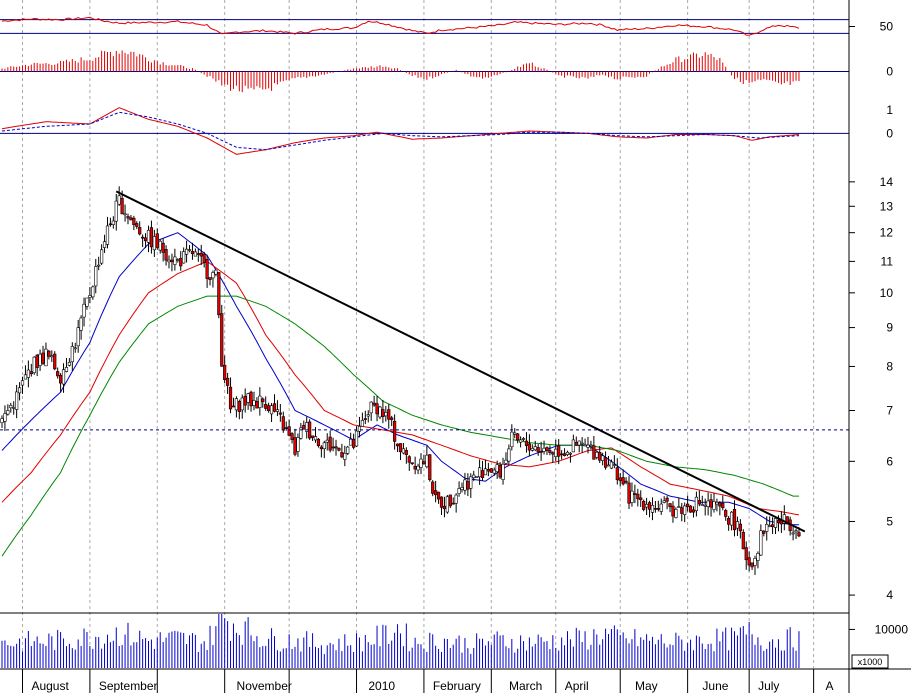 This screenshot has width=911, height=698. I want to click on price-tick-label: 4, so click(889, 595).